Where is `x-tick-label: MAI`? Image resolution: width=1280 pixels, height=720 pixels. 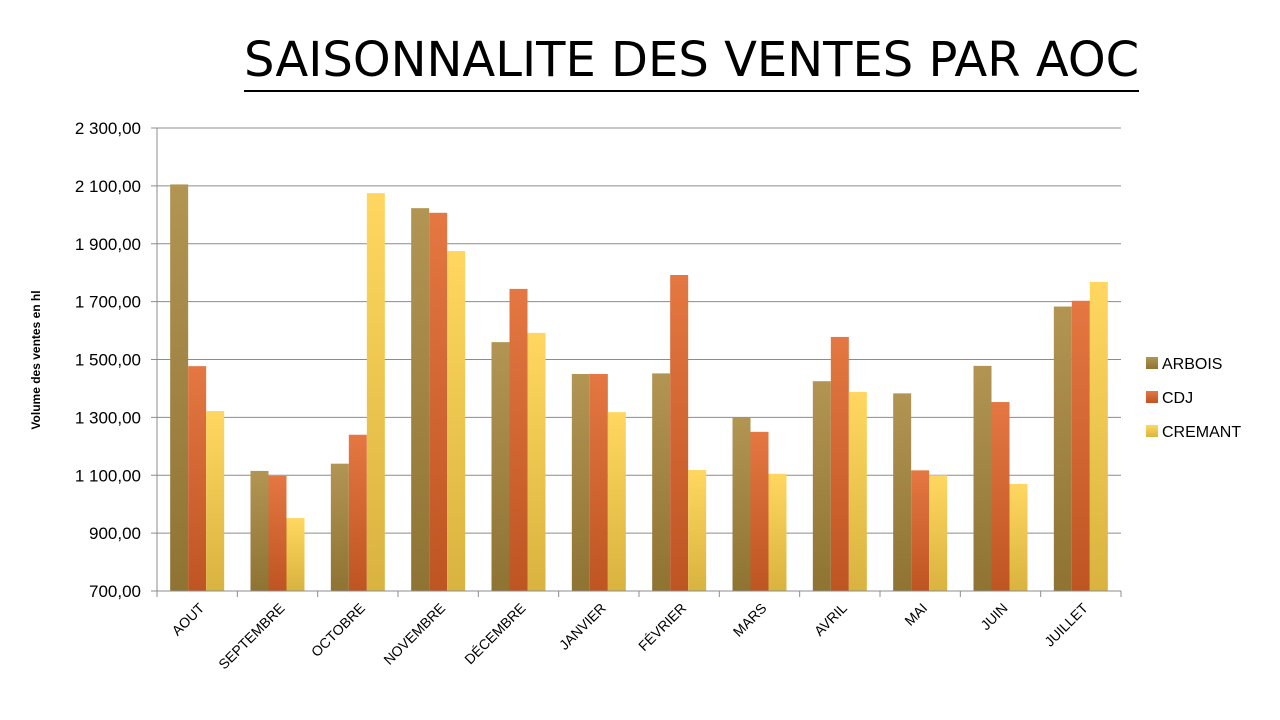
x-tick-label: MAI is located at coordinates (915, 614).